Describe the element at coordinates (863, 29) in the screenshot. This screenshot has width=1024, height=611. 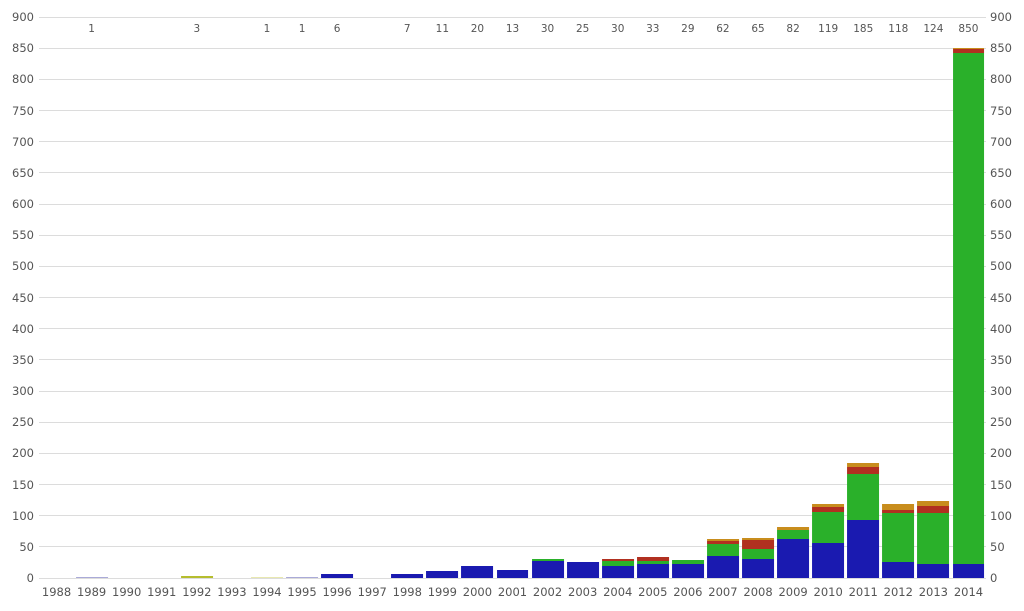
I see `bar-total-label-2011: 185` at that location.